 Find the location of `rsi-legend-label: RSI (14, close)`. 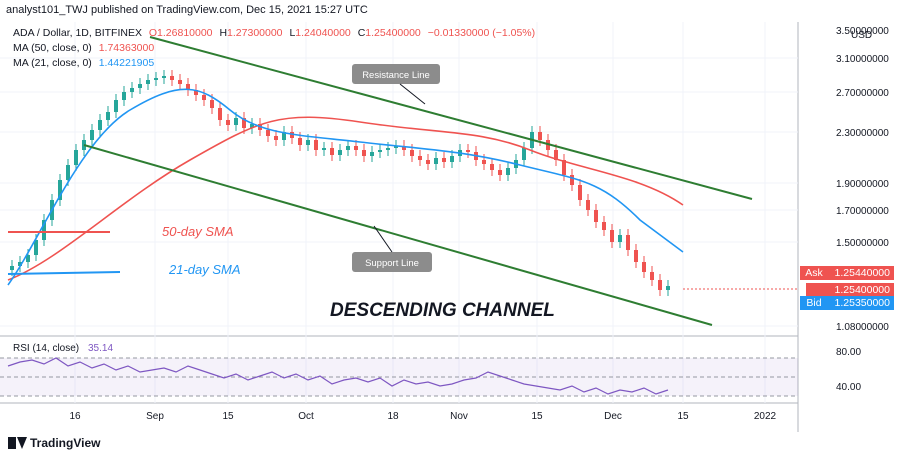

rsi-legend-label: RSI (14, close) is located at coordinates (46, 348).